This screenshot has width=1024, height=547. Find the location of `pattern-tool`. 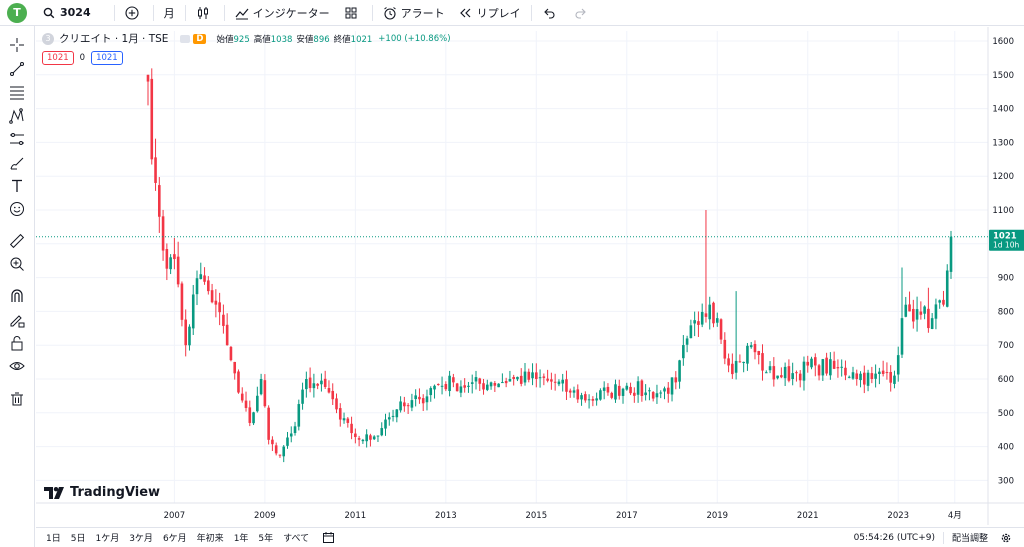

pattern-tool is located at coordinates (17, 116).